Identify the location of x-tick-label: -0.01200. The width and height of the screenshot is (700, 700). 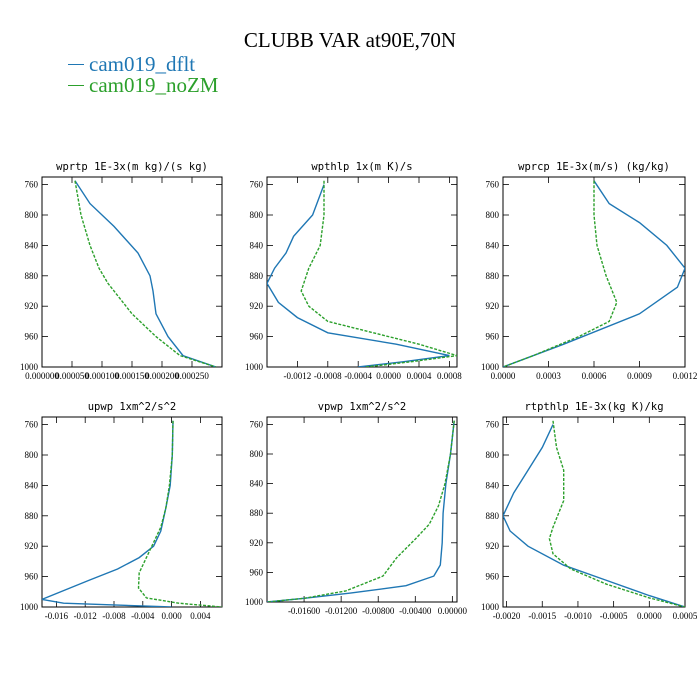
(341, 611).